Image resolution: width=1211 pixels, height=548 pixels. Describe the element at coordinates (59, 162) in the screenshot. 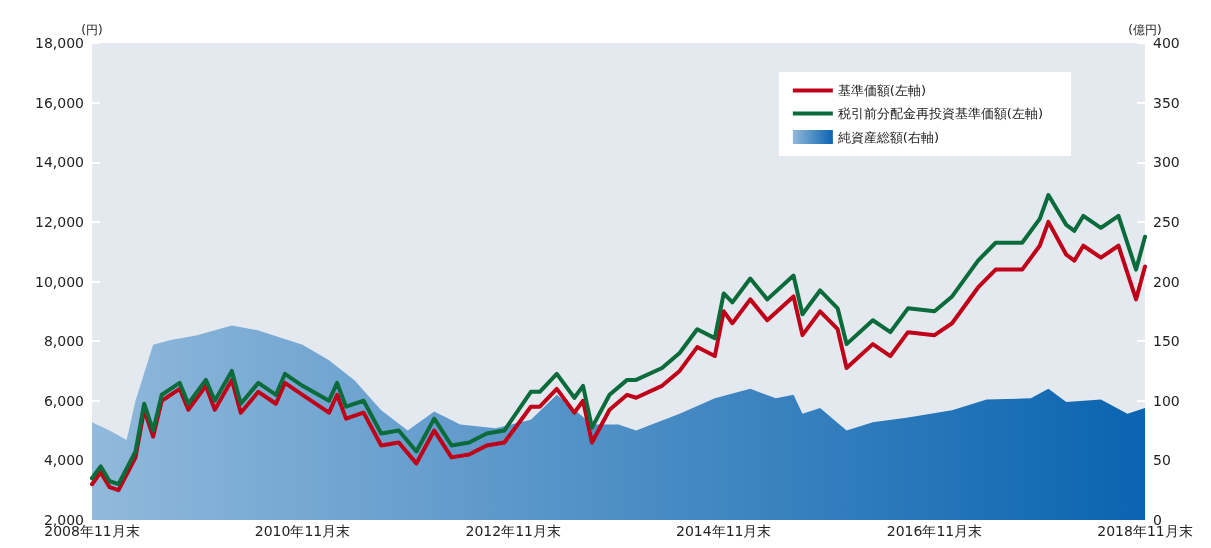

I see `y-tick-label: 14,000` at that location.